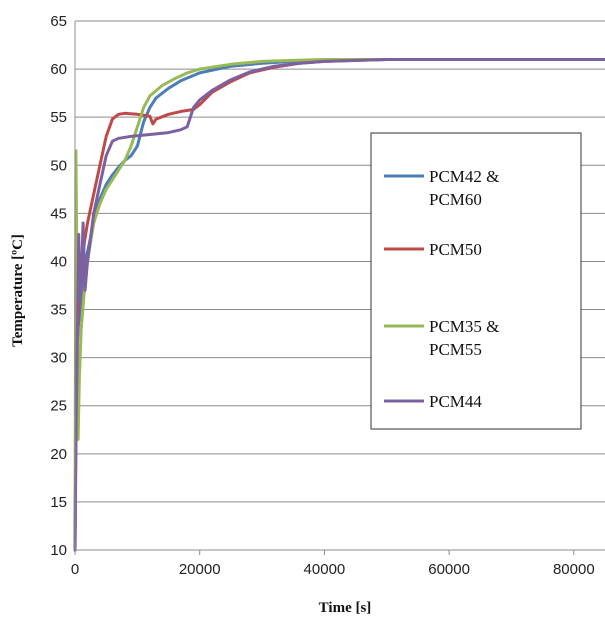 The image size is (605, 622). I want to click on y-tick-label: 60, so click(58, 69).